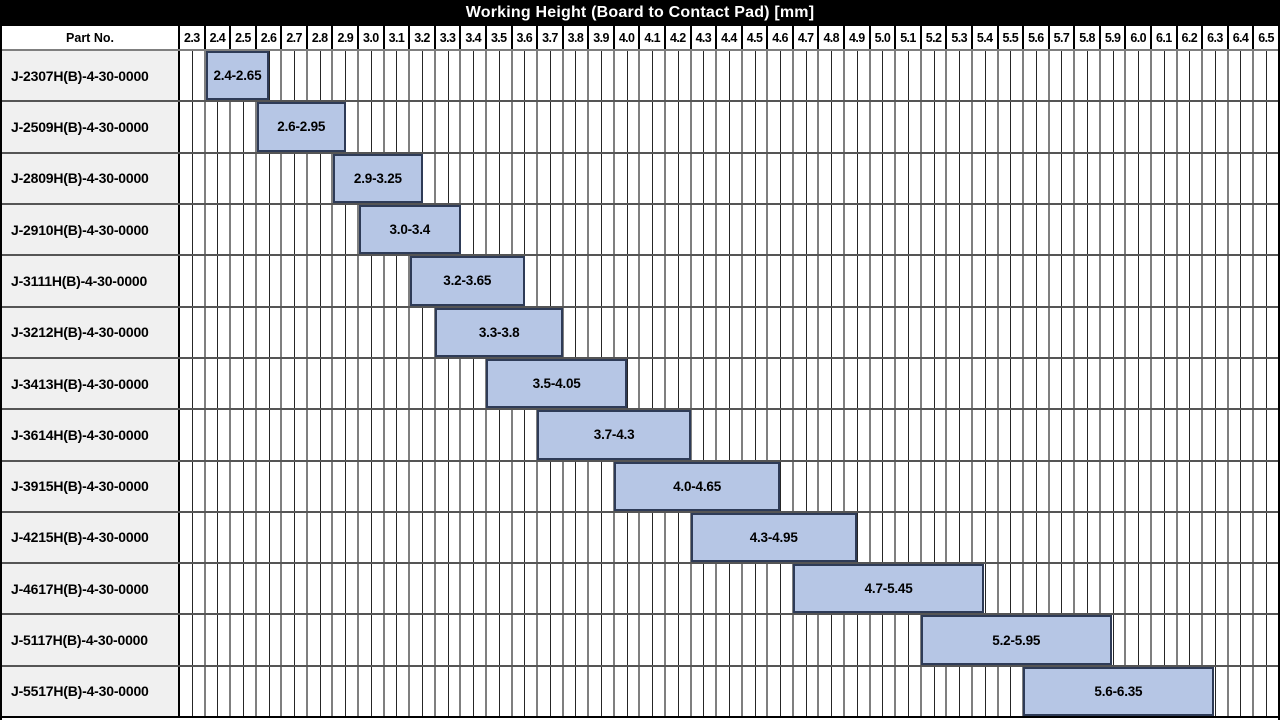 Image resolution: width=1280 pixels, height=720 pixels. I want to click on axis-tick-label: 4.8, so click(830, 37).